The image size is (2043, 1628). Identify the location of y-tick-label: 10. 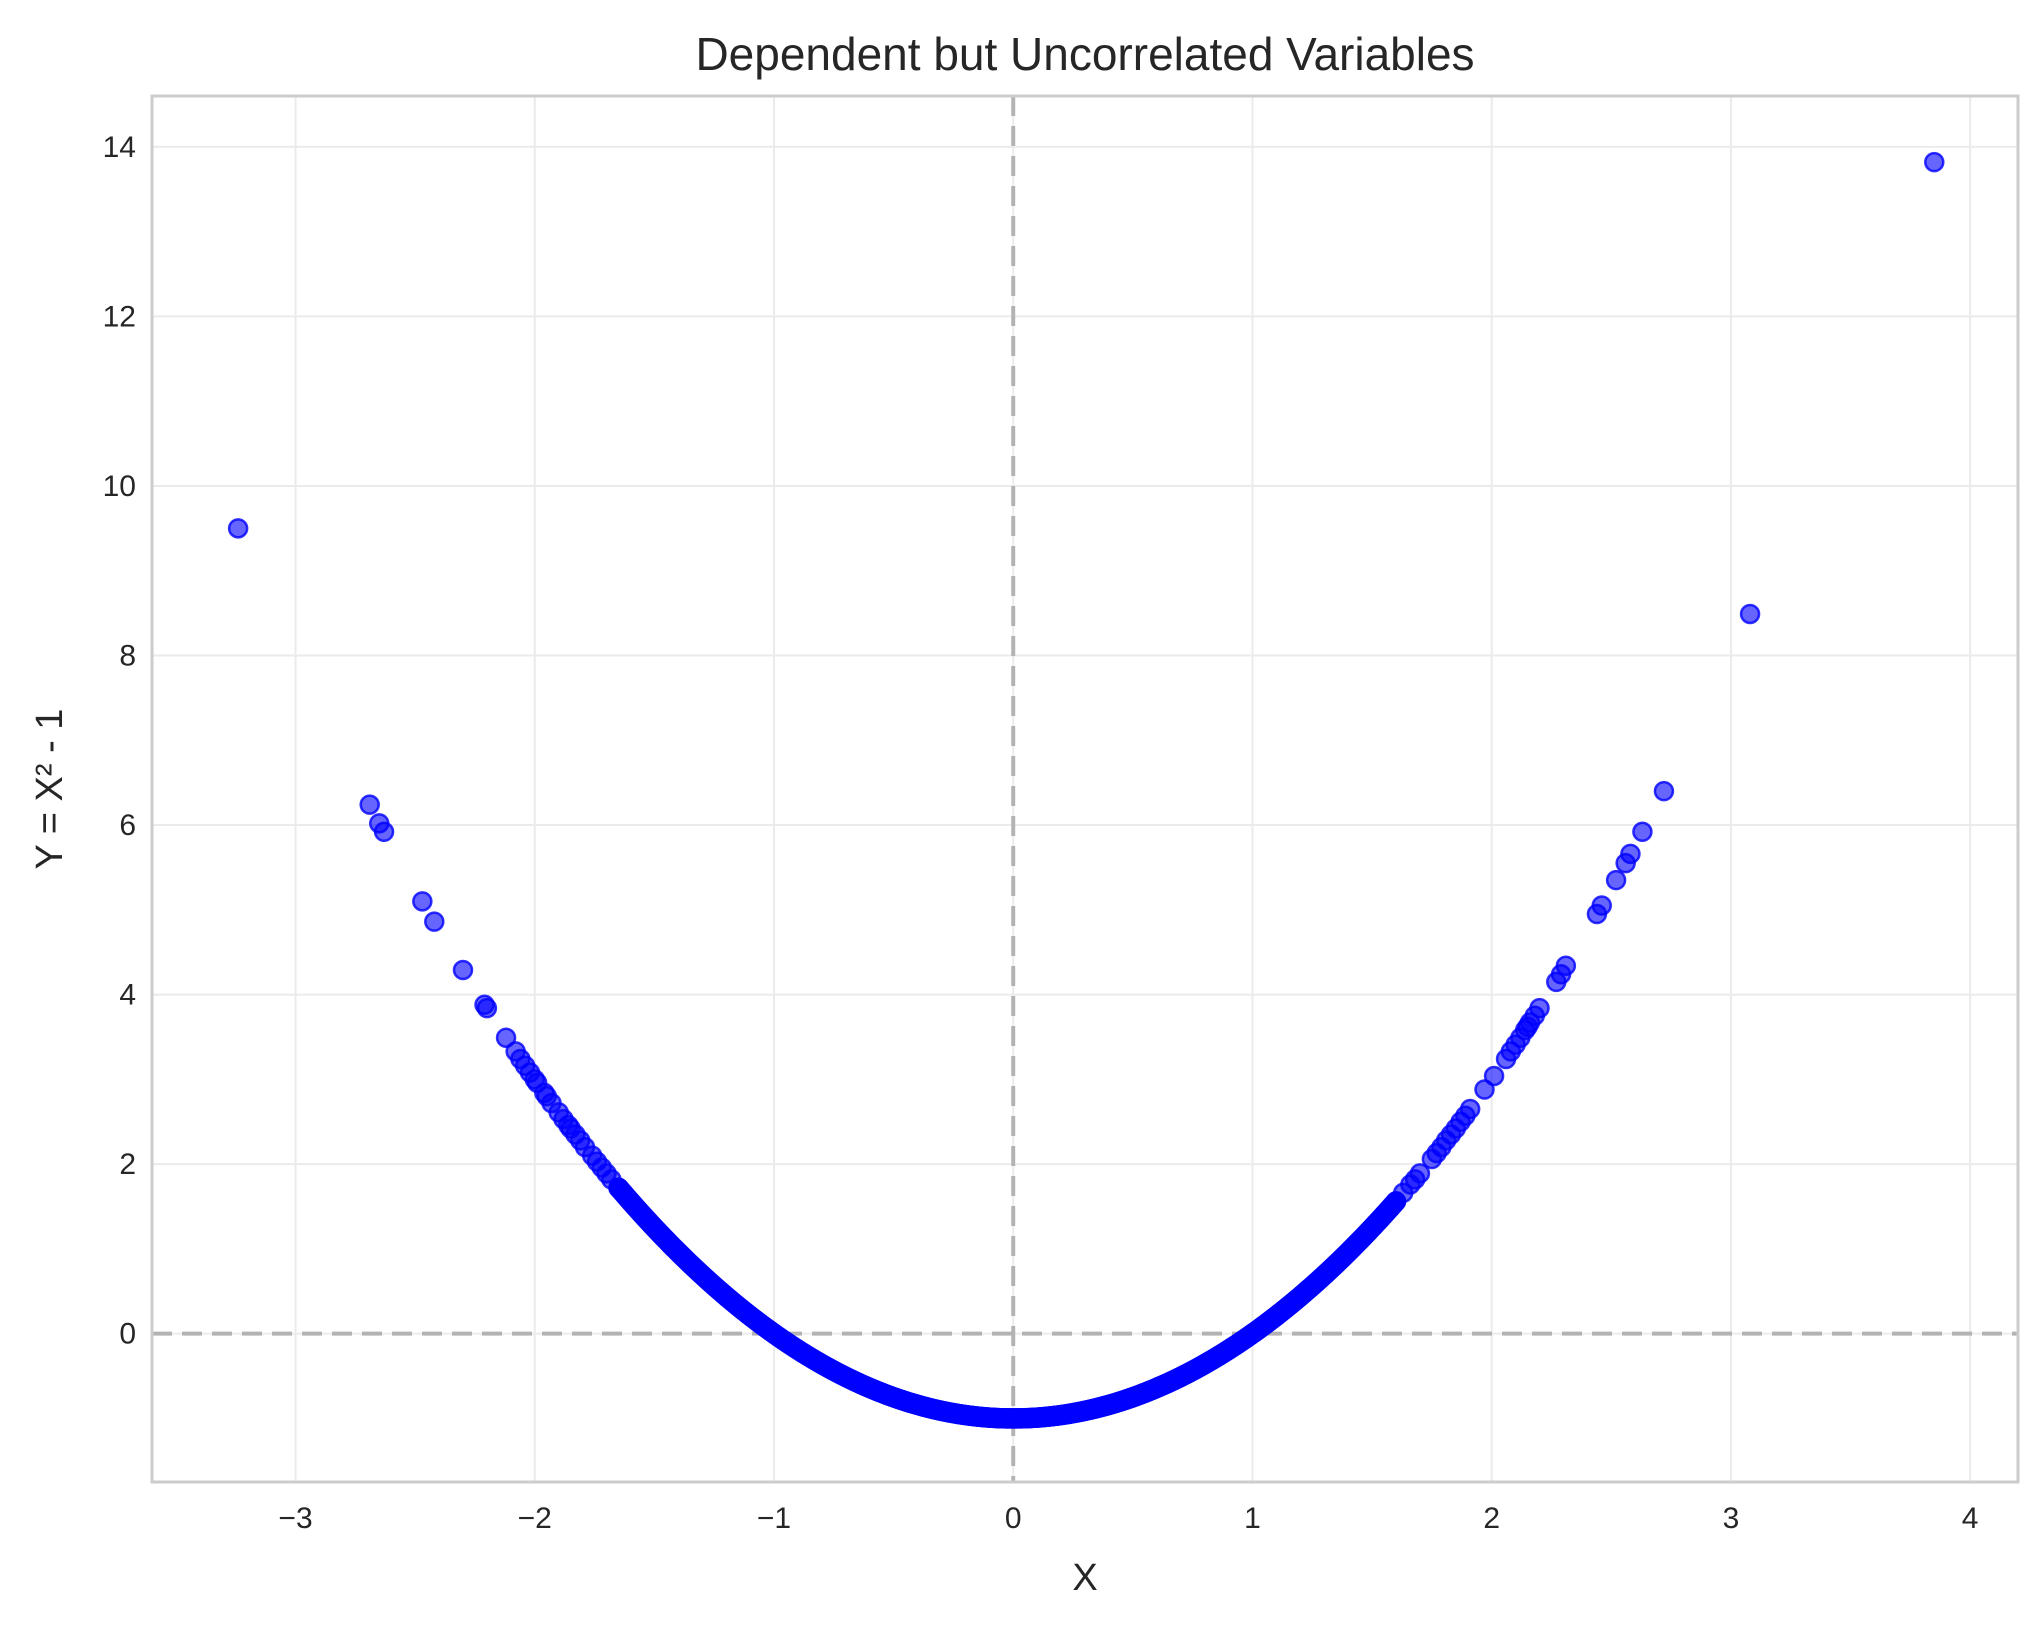
(119, 486).